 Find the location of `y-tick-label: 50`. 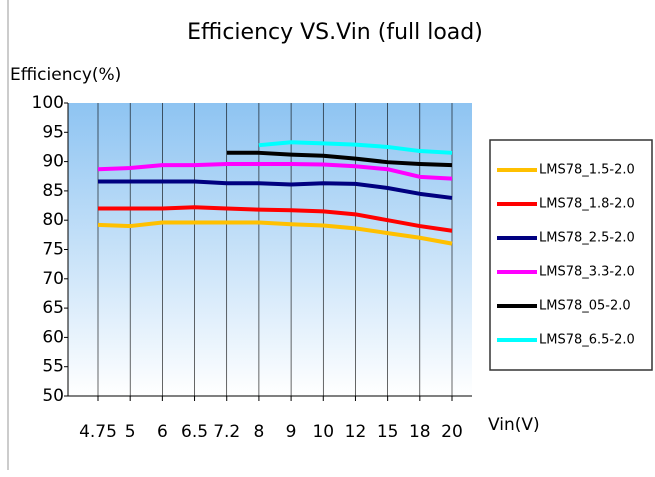

y-tick-label: 50 is located at coordinates (53, 396).